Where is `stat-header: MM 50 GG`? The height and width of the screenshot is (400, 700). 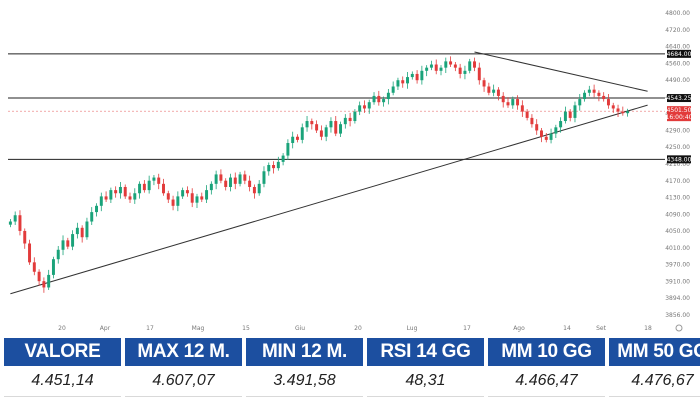
stat-header: MM 50 GG is located at coordinates (654, 352).